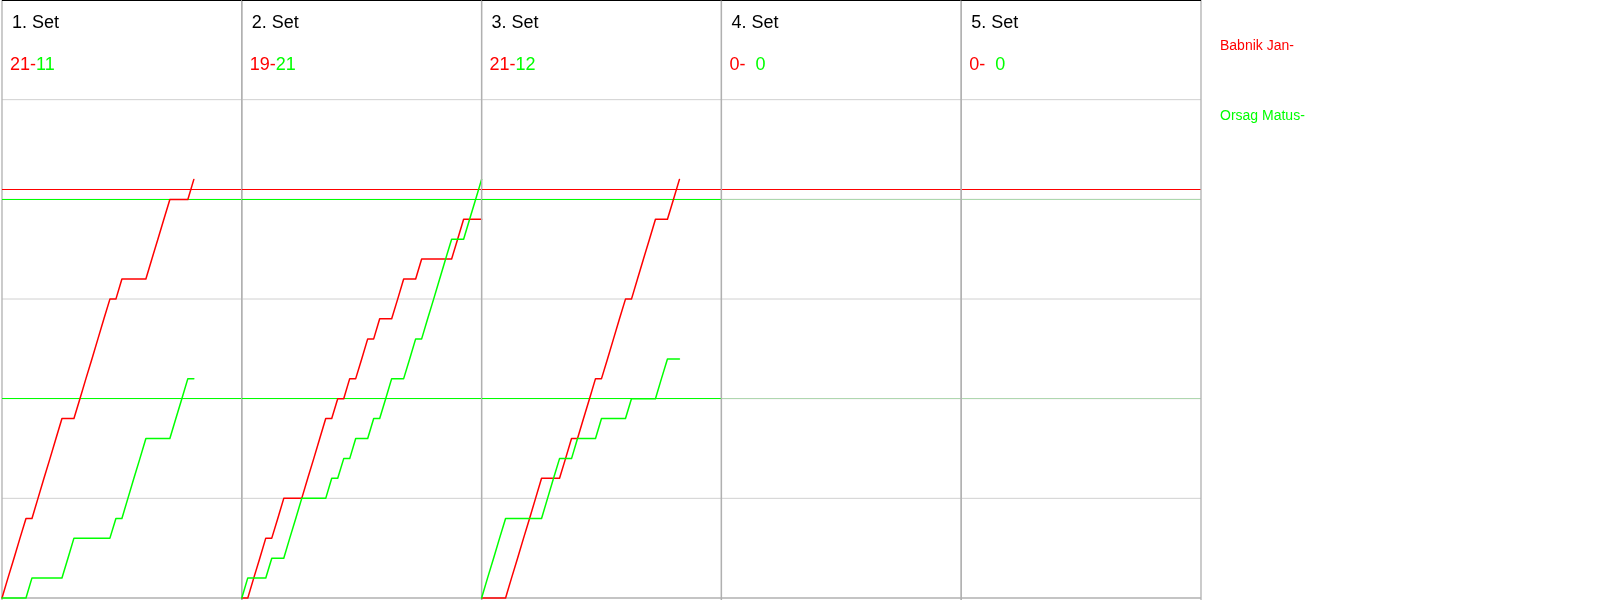 The height and width of the screenshot is (600, 1600). Describe the element at coordinates (995, 22) in the screenshot. I see `text: 5. Set` at that location.